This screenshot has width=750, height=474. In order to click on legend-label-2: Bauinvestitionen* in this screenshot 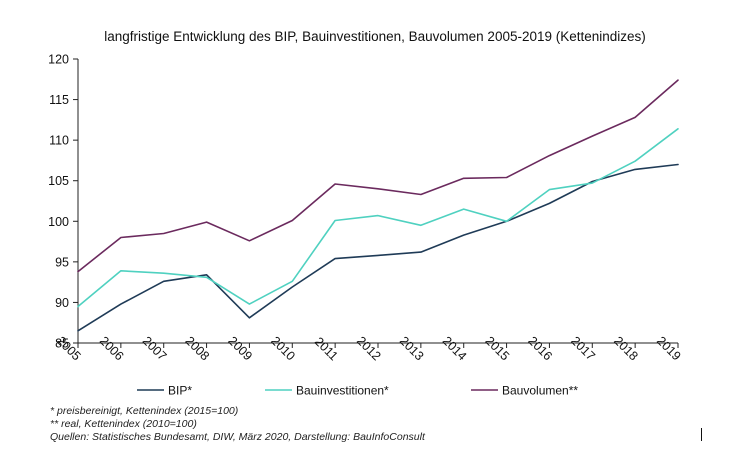, I will do `click(342, 391)`.